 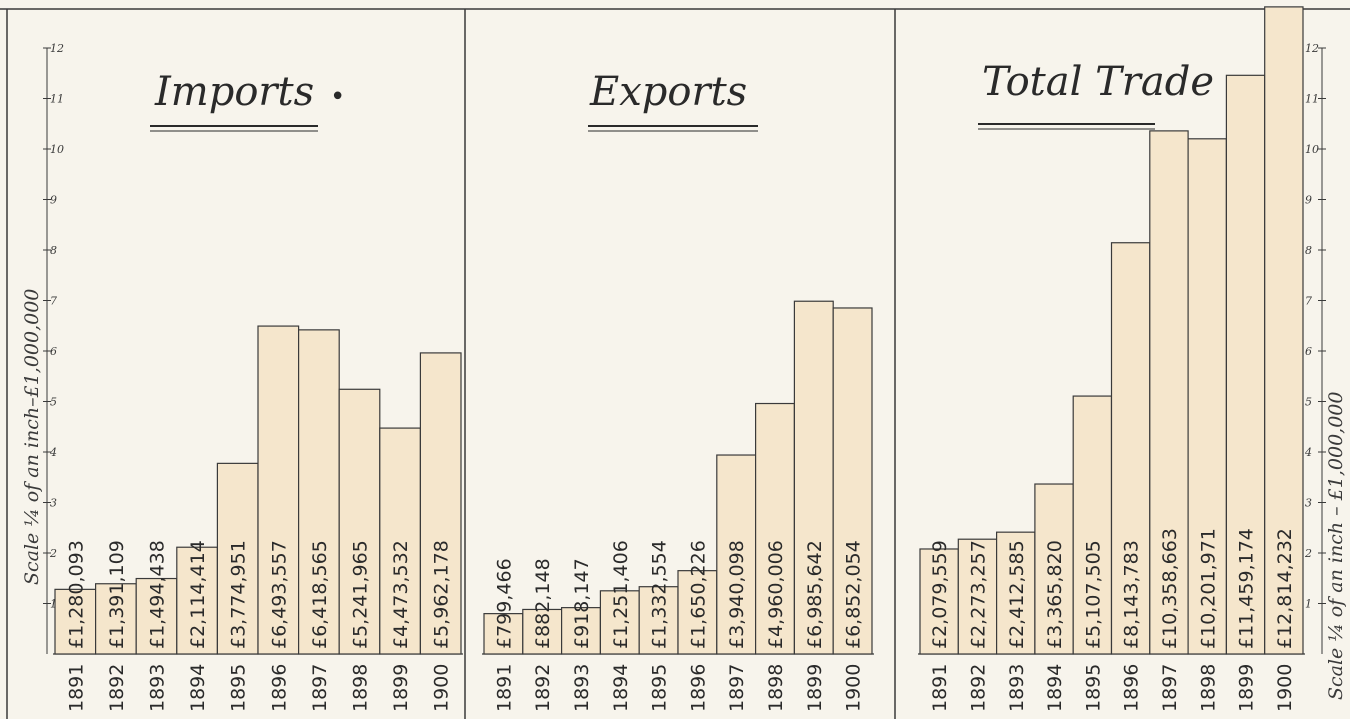 I want to click on exports-year-label-1899: 1899, so click(x=815, y=688).